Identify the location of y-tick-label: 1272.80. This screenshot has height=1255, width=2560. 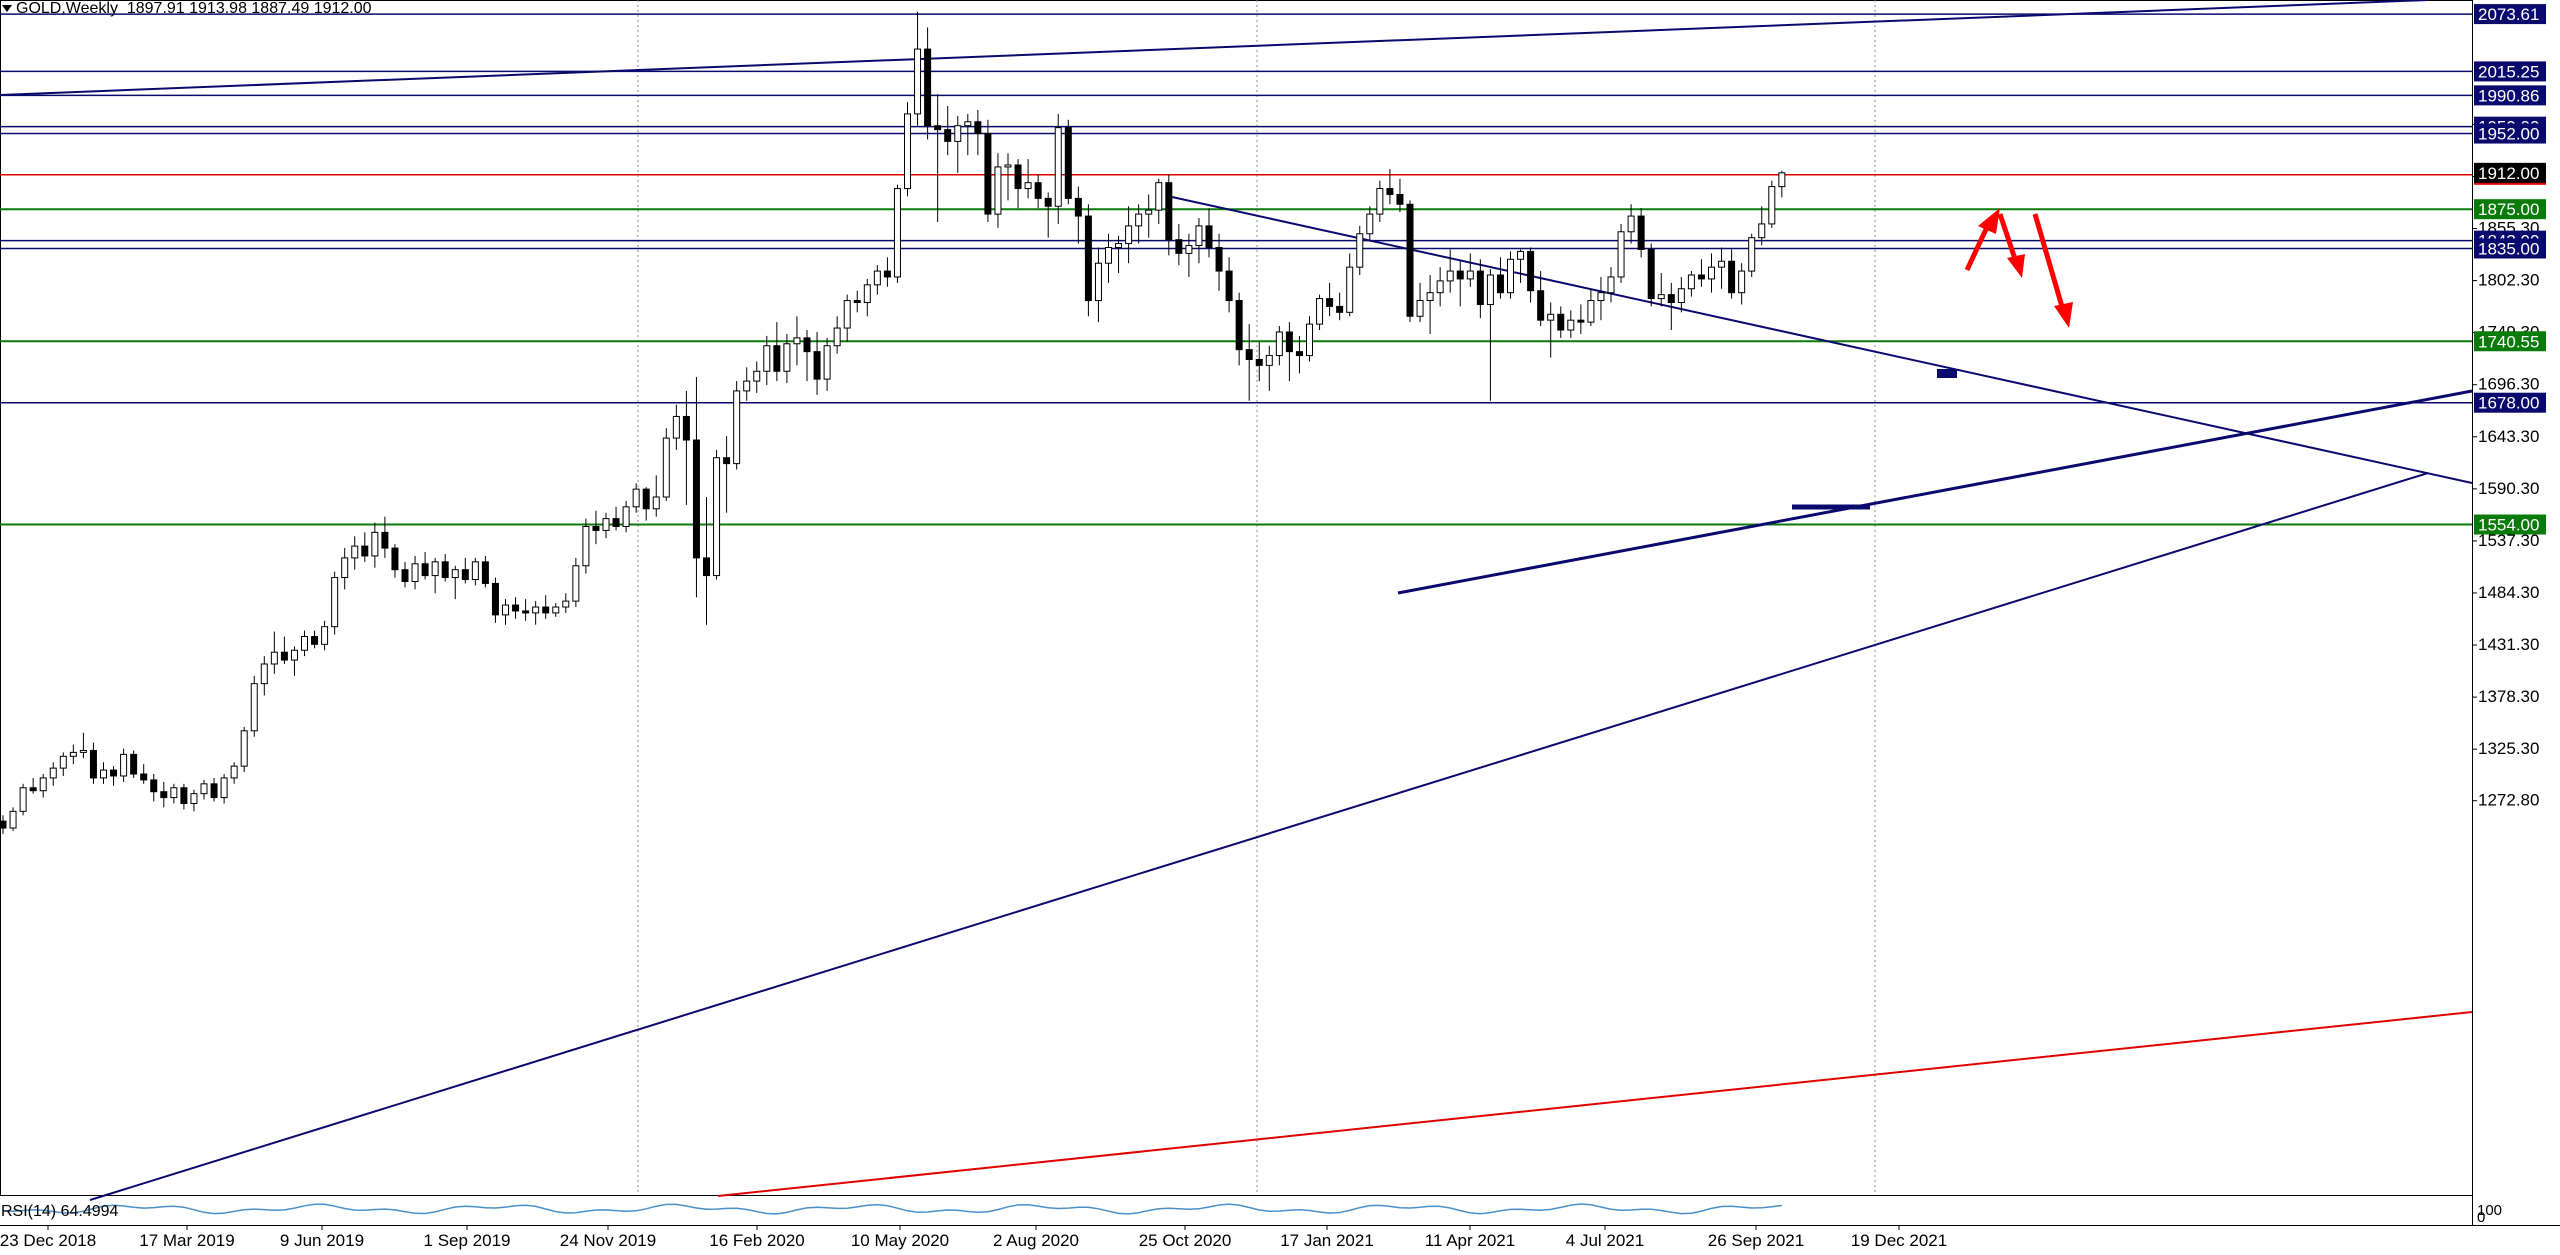
(2508, 800).